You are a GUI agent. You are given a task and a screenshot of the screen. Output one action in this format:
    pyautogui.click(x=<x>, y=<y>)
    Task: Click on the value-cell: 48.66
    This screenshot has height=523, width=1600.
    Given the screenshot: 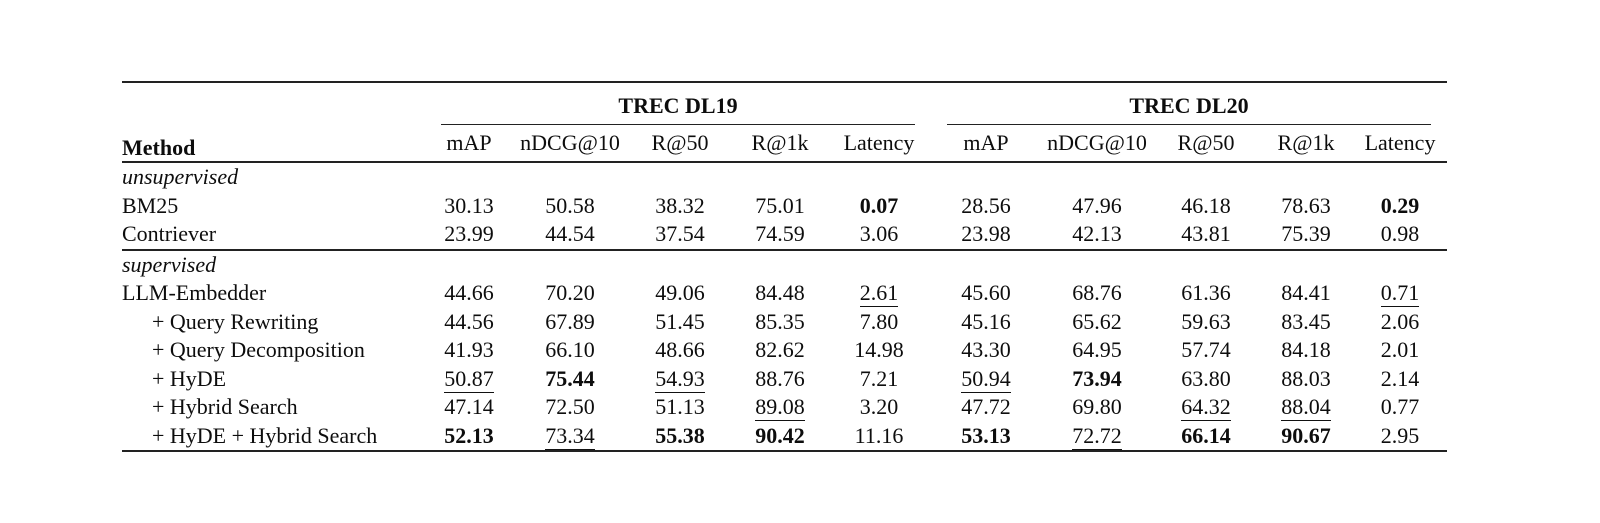 What is the action you would take?
    pyautogui.click(x=680, y=350)
    